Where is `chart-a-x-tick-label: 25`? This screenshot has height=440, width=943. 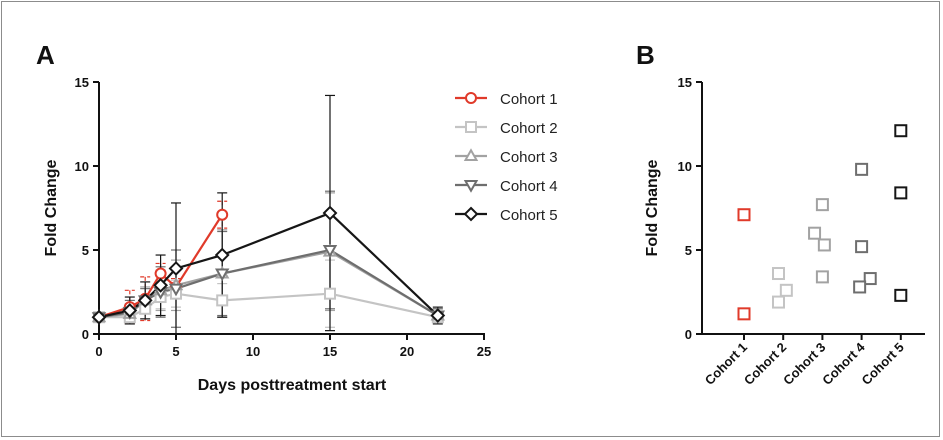 chart-a-x-tick-label: 25 is located at coordinates (484, 351).